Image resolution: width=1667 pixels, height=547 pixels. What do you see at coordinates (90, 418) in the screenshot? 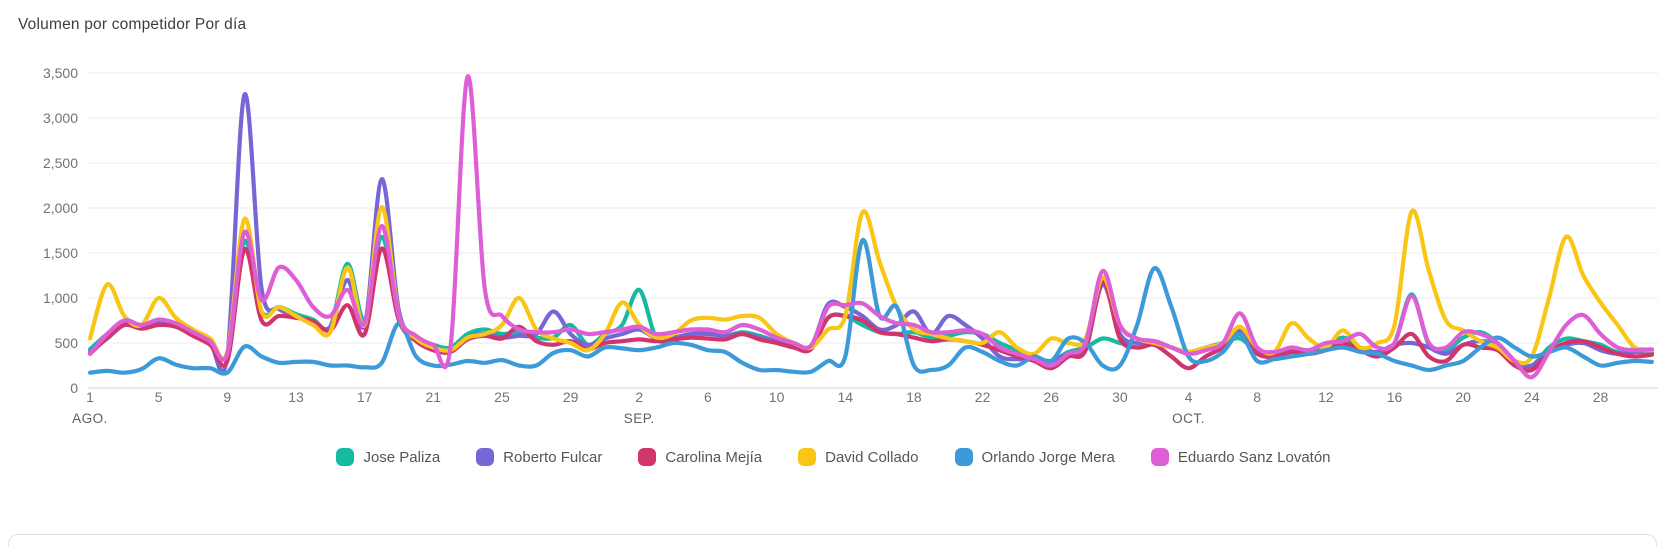
I see `x-axis-month-label: AGO.` at bounding box center [90, 418].